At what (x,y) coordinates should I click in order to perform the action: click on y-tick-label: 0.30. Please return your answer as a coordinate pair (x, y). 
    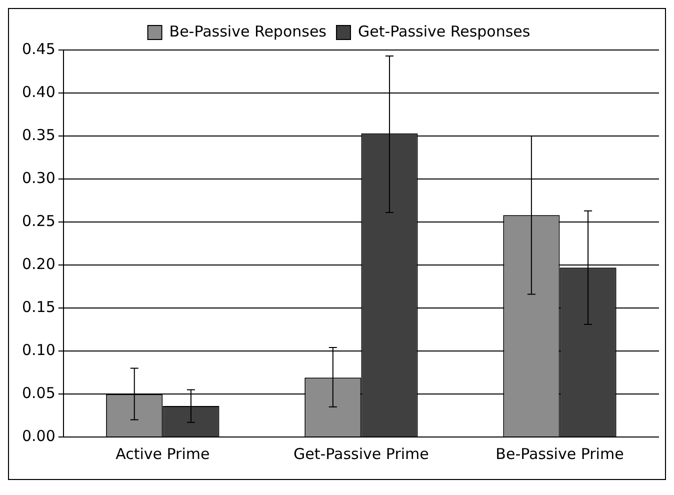
    Looking at the image, I should click on (39, 177).